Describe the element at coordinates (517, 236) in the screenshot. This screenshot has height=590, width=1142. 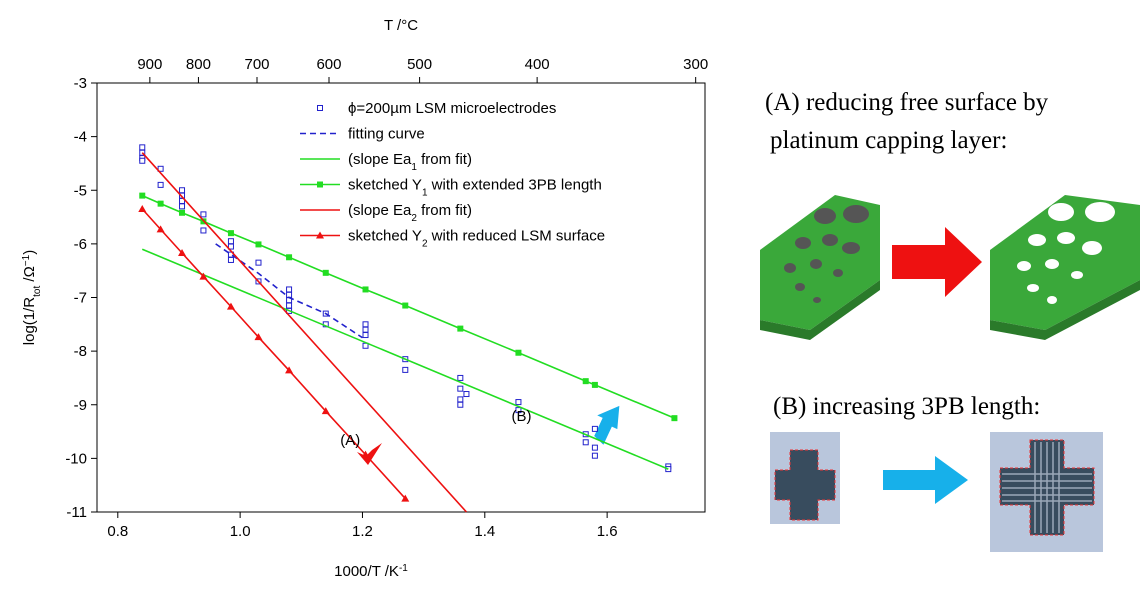
I see `label-part: with reduced LSM surface` at that location.